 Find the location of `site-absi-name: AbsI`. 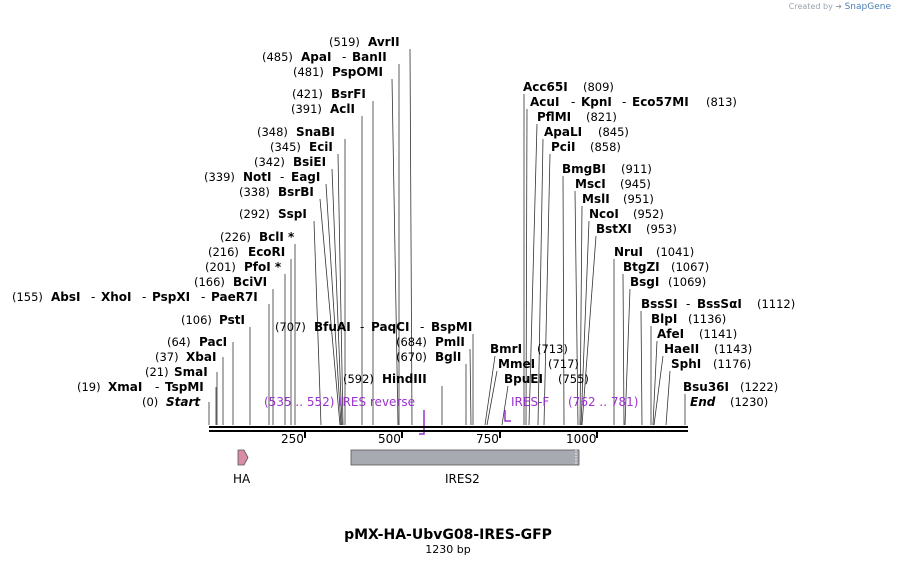

site-absi-name: AbsI is located at coordinates (65, 297).